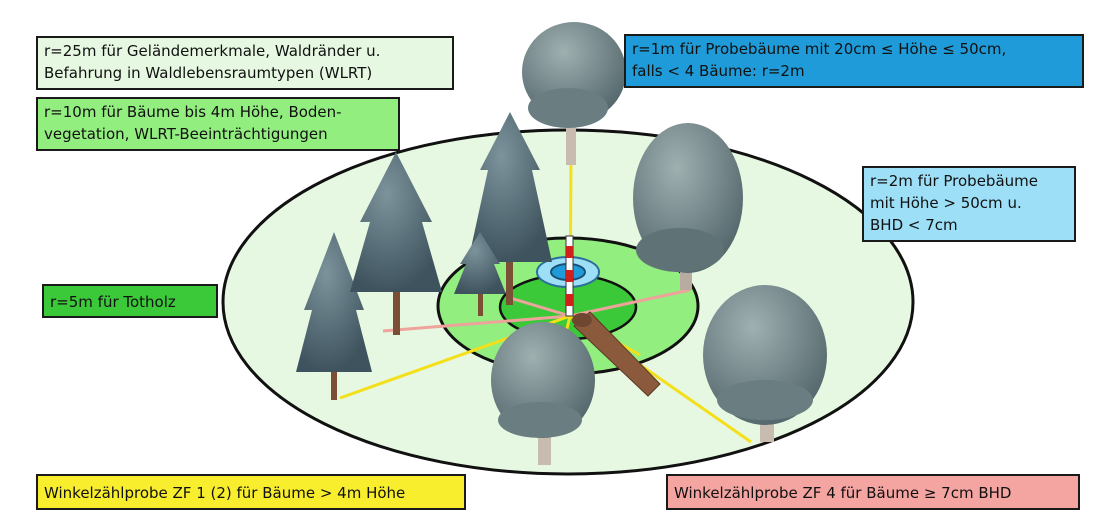  I want to click on r5-label: r=5m für Totholz, so click(130, 301).